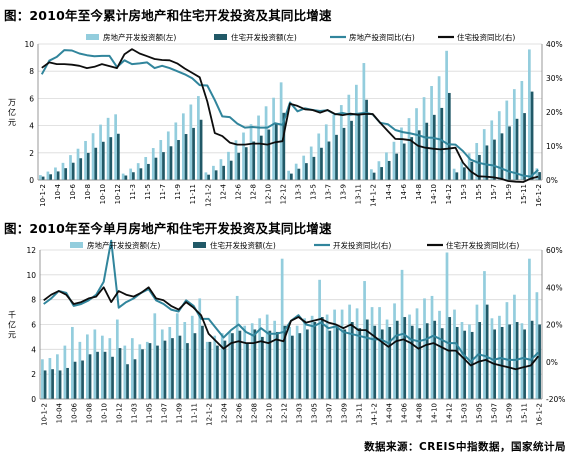  Describe the element at coordinates (479, 192) in the screenshot. I see `x-tick-label: 15-5` at that location.